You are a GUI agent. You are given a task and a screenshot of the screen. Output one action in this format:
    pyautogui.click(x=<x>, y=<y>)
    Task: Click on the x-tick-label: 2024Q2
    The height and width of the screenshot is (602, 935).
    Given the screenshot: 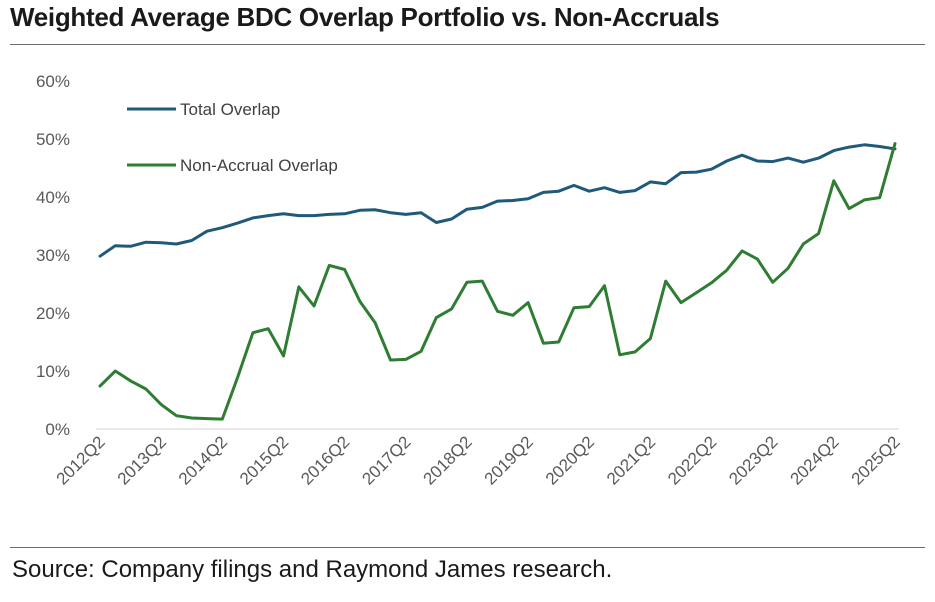 What is the action you would take?
    pyautogui.click(x=814, y=460)
    